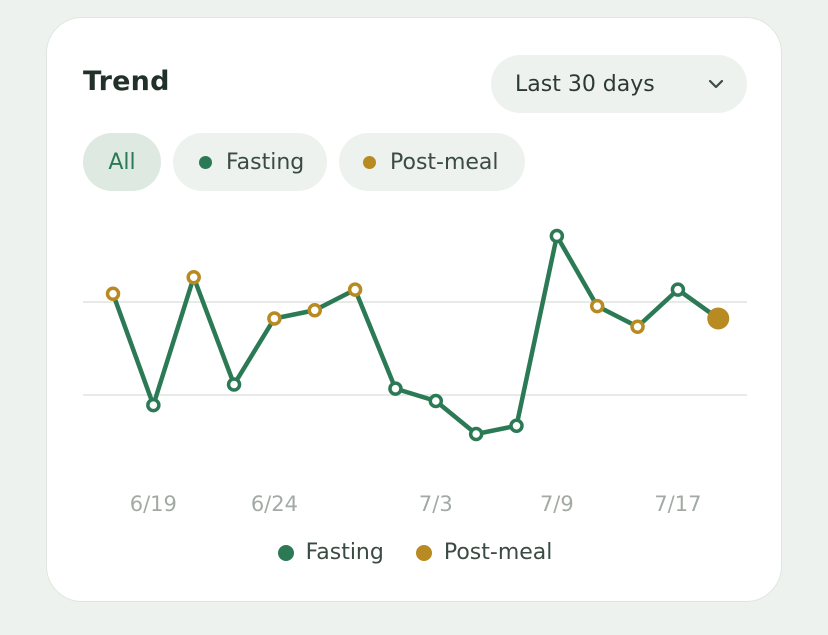 The height and width of the screenshot is (635, 828). I want to click on fasting-dot-icon, so click(205, 162).